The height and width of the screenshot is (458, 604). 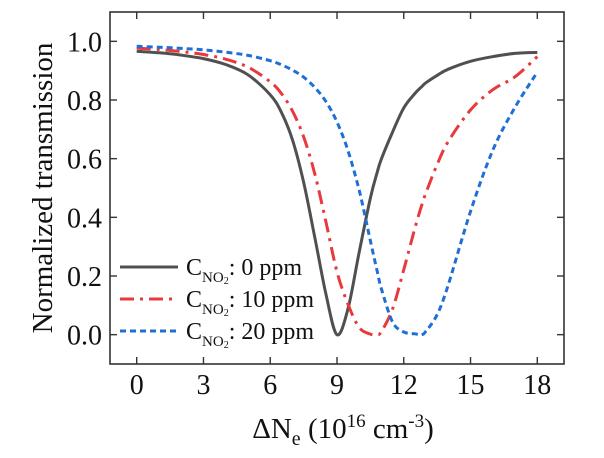 I want to click on y-tick-label: 0.0, so click(x=84, y=336).